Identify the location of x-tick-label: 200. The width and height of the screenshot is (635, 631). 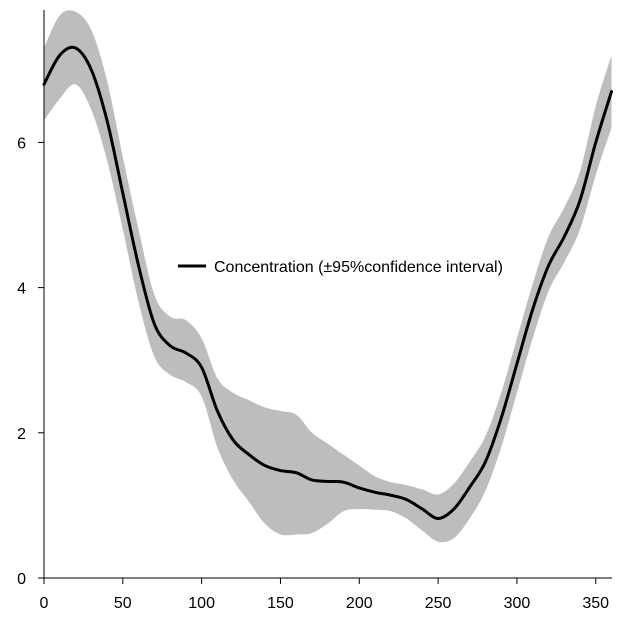
(359, 603).